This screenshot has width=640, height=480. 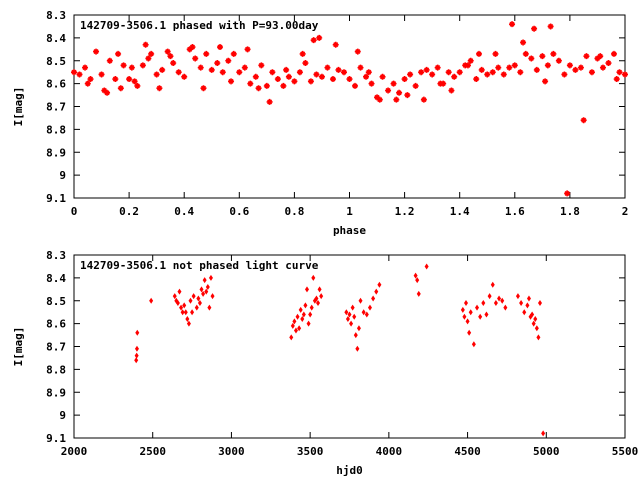 I want to click on x-tick-label: 0.2, so click(x=129, y=211).